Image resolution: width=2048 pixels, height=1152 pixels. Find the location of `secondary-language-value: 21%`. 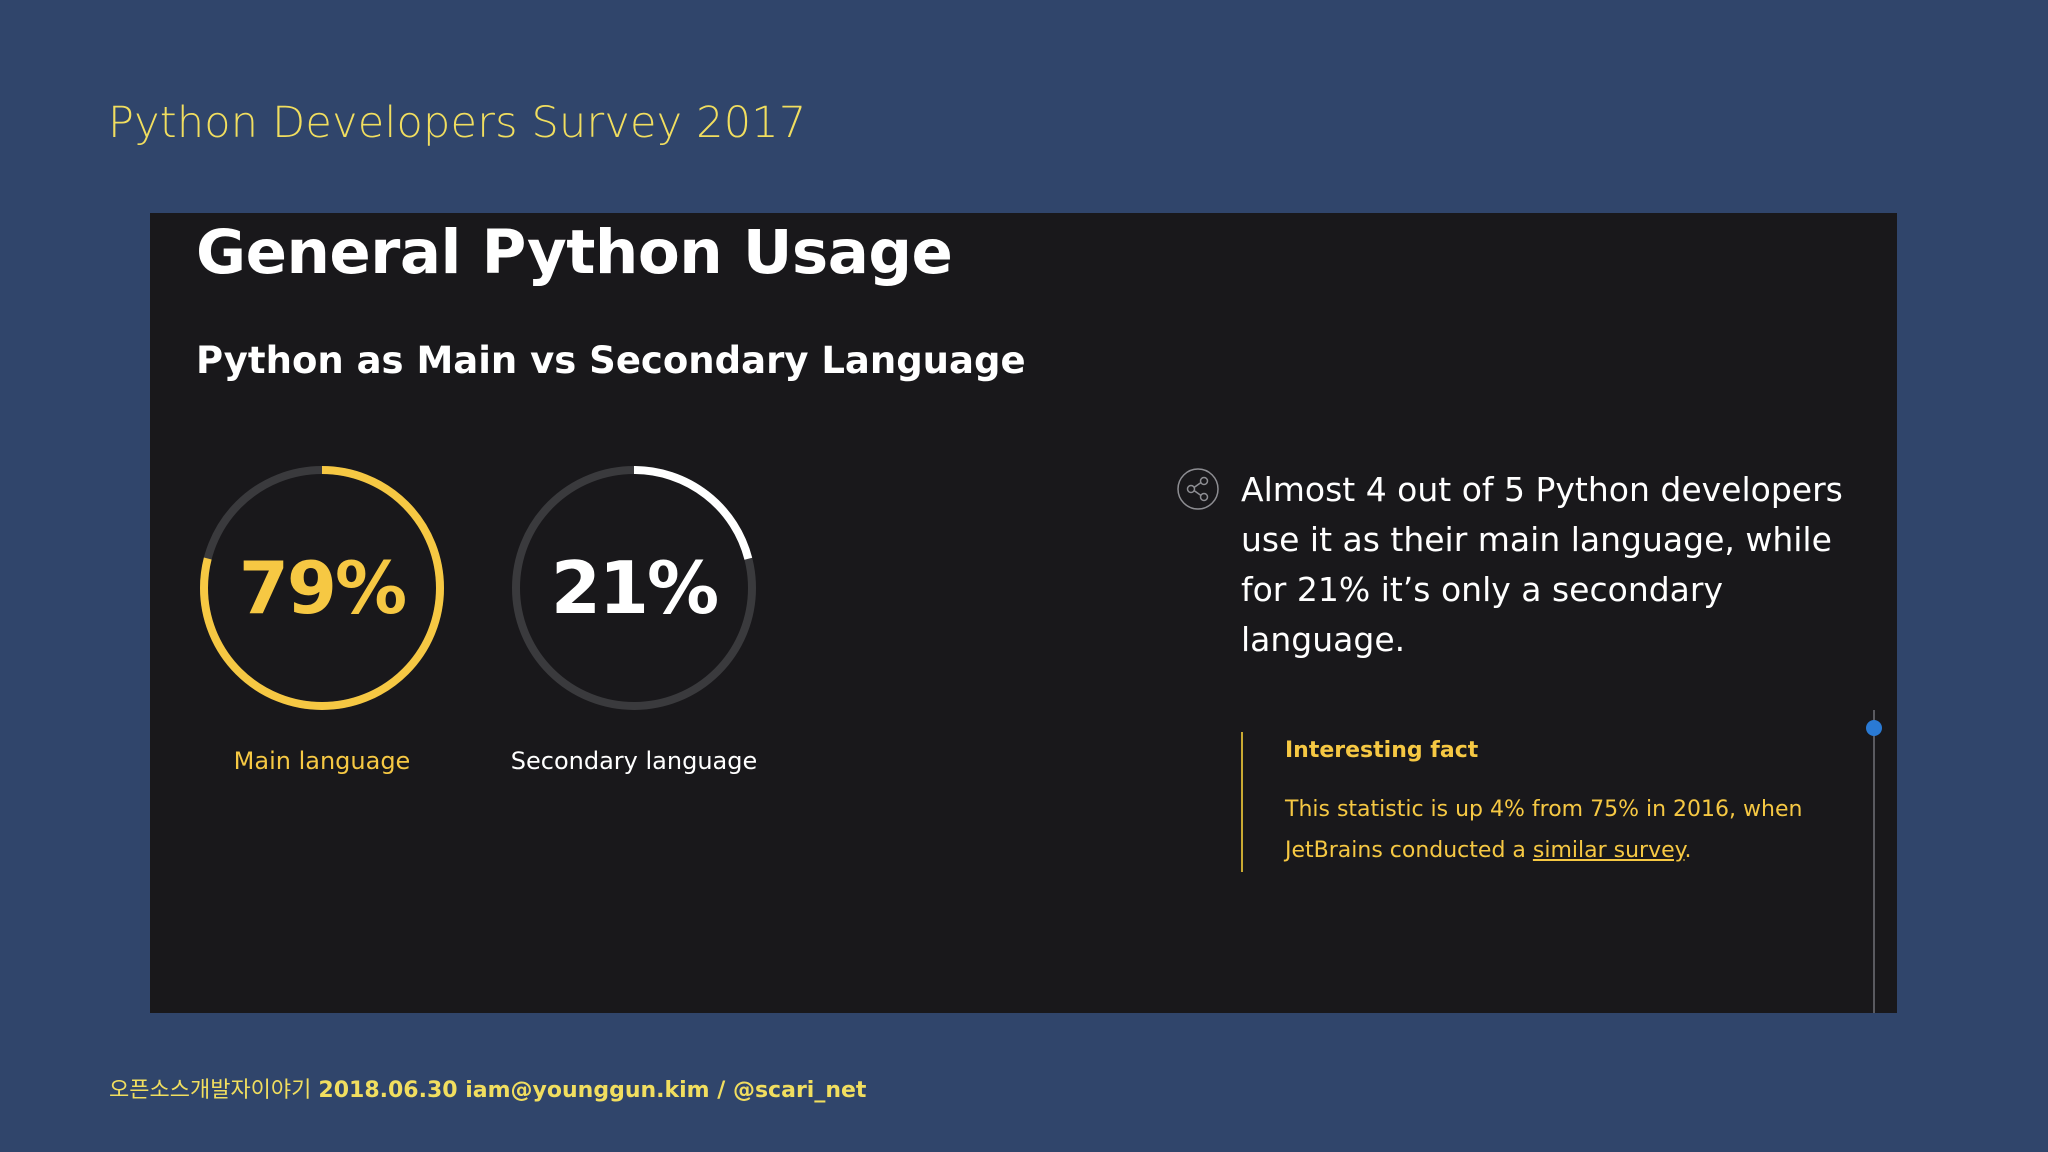

secondary-language-value: 21% is located at coordinates (634, 588).